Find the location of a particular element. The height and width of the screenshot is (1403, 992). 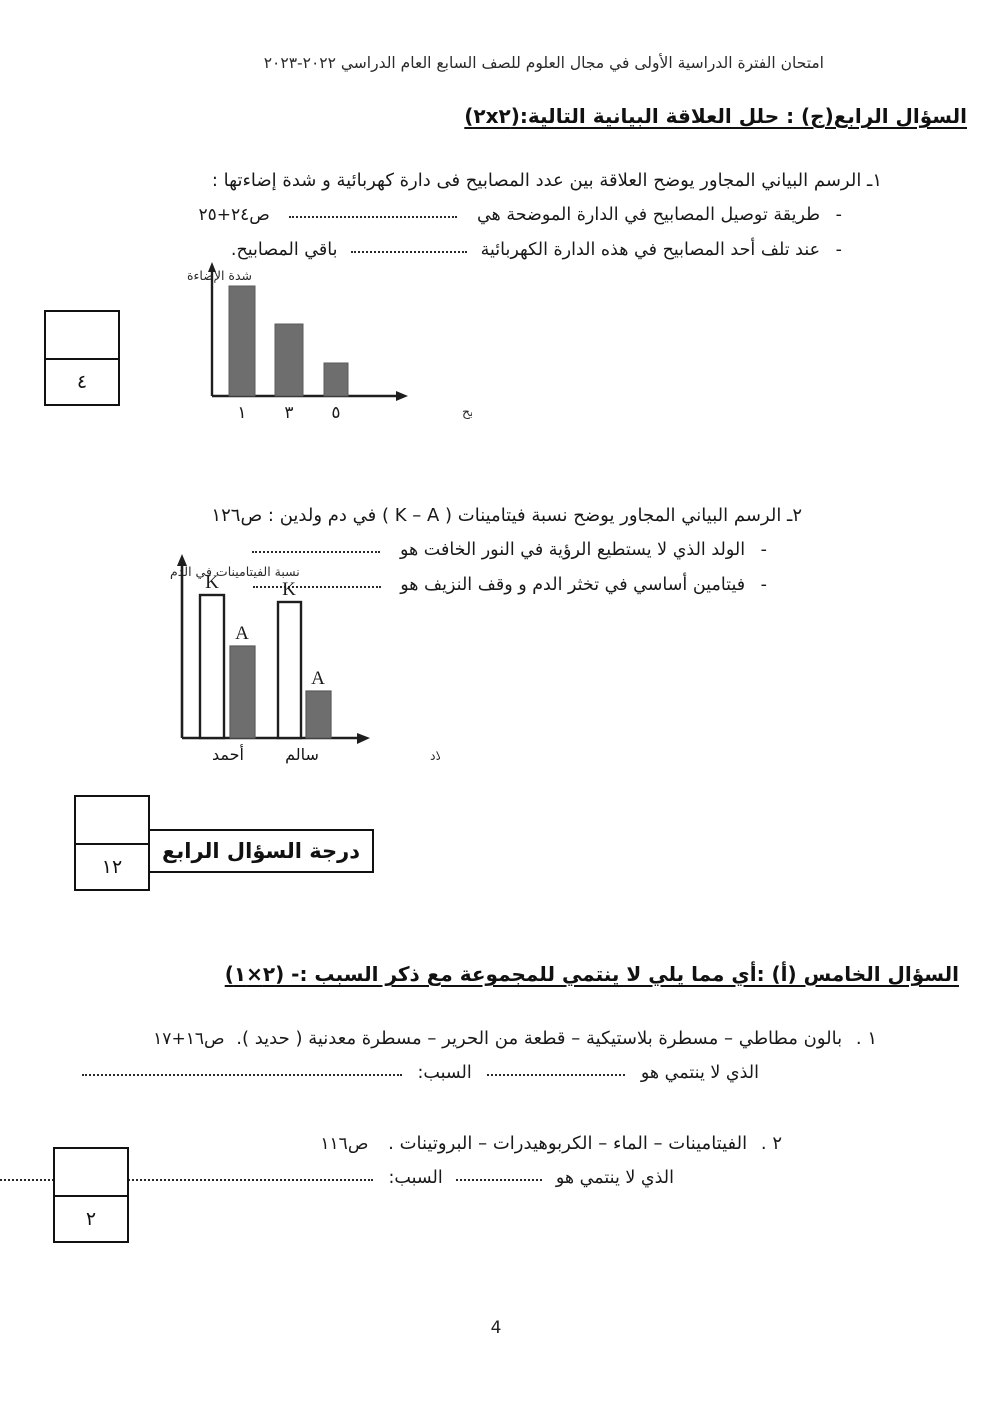

q5-item2-answer-row: الذي لا ينتمي هو السبب: is located at coordinates (337, 1178).